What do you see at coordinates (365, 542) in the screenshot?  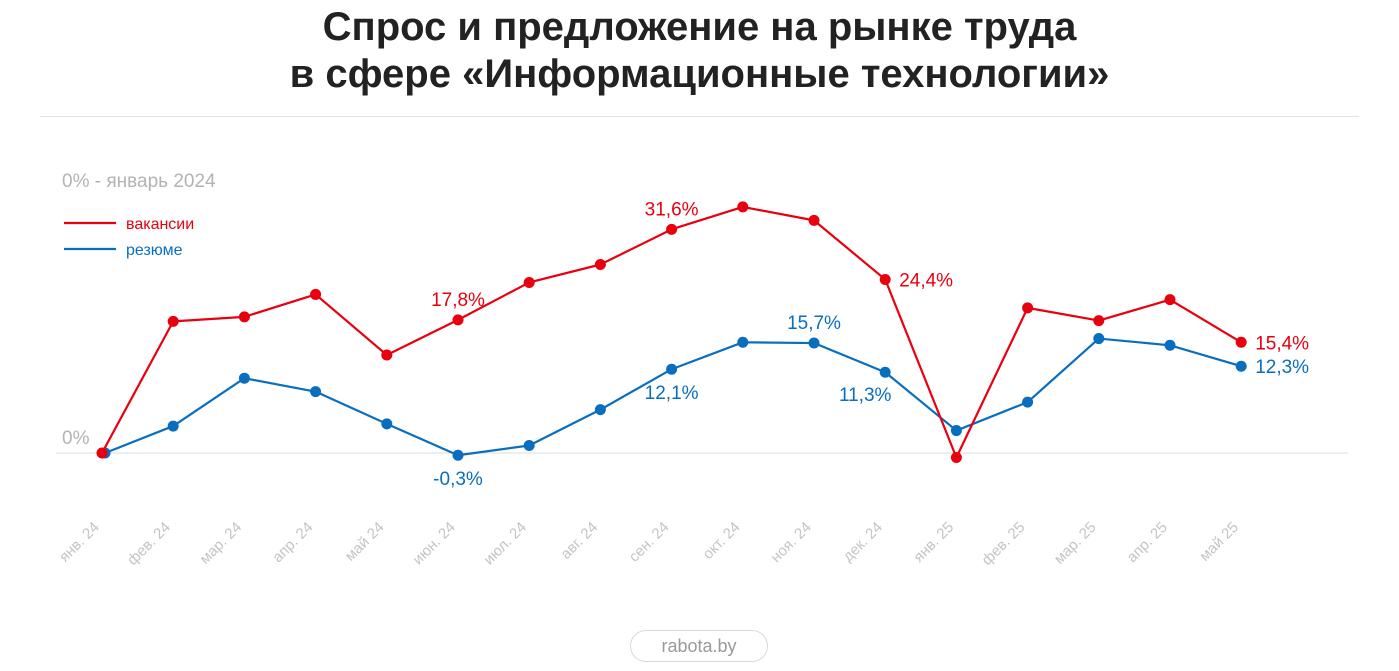 I see `x-tick-label: май 24` at bounding box center [365, 542].